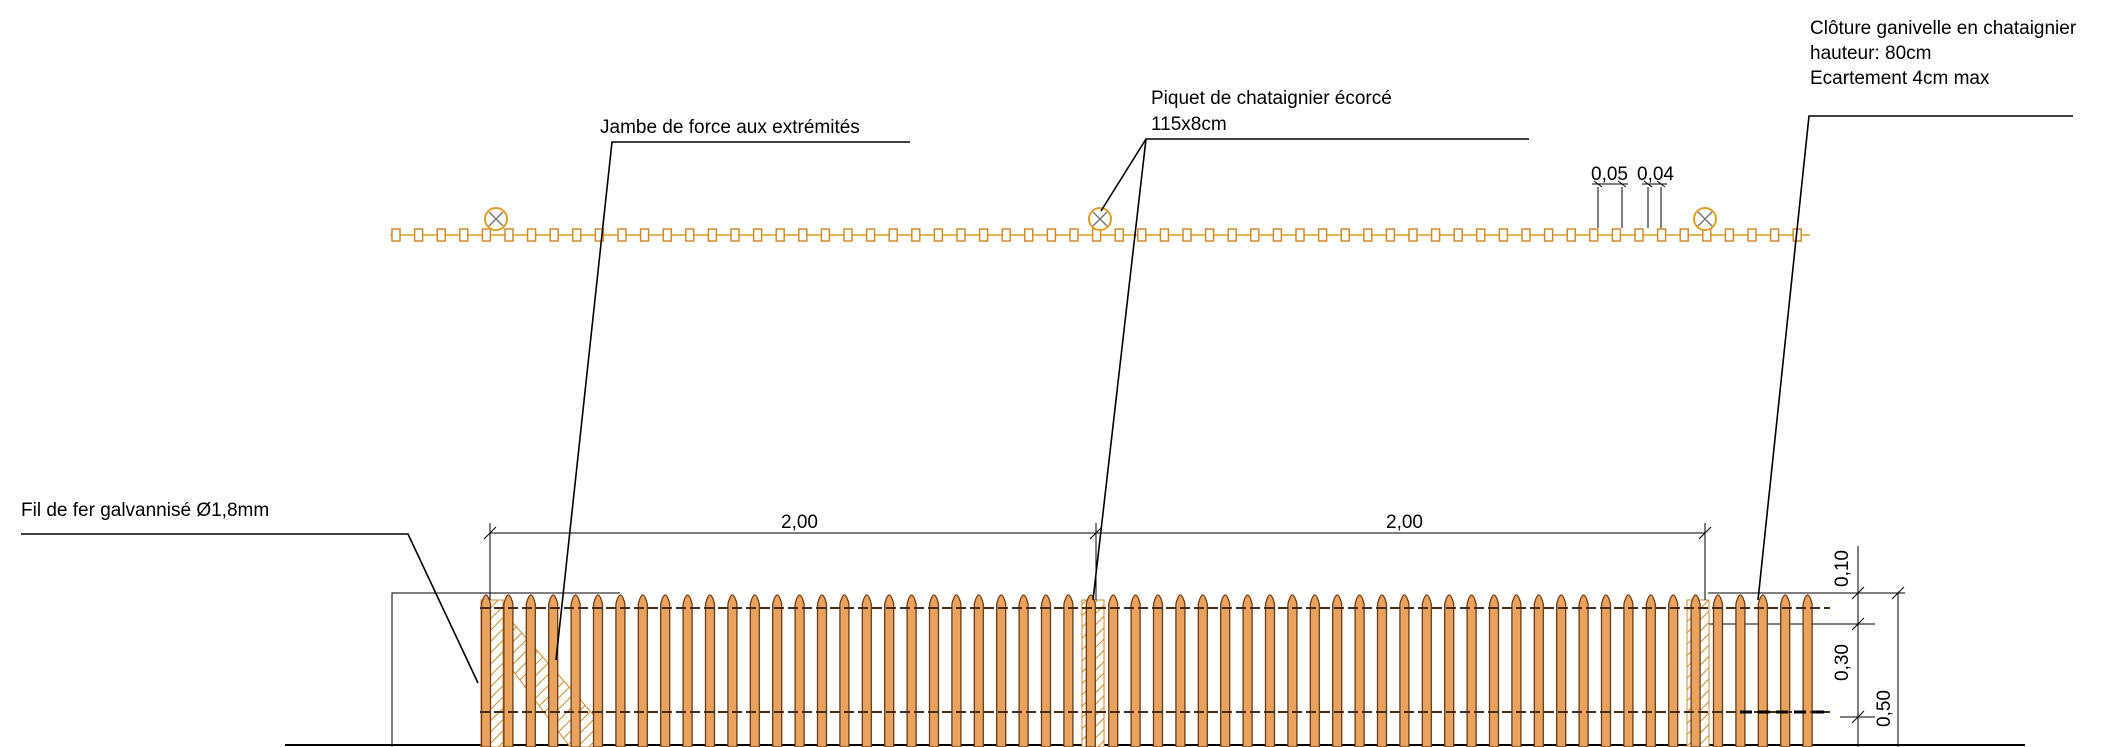 The width and height of the screenshot is (2113, 747). I want to click on post-size-label: 115x8cm, so click(1189, 124).